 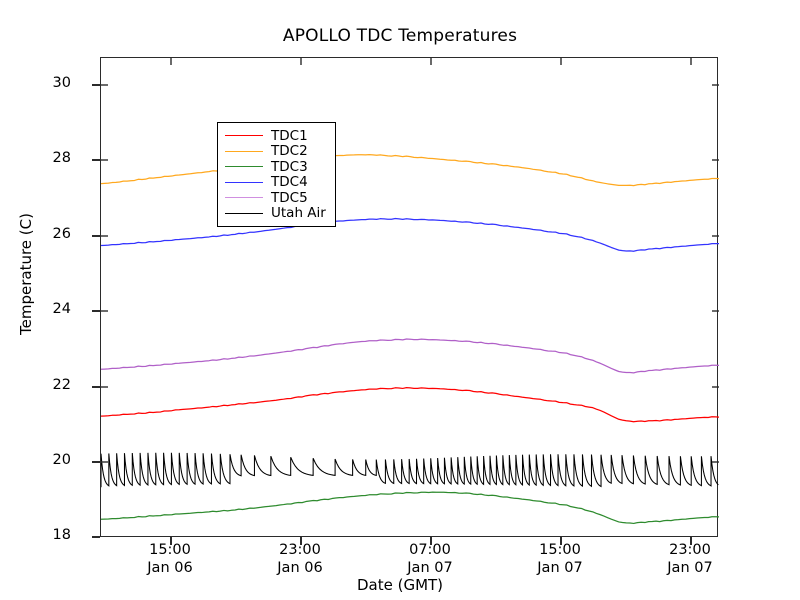 What do you see at coordinates (61, 460) in the screenshot?
I see `y-tick-label: 20` at bounding box center [61, 460].